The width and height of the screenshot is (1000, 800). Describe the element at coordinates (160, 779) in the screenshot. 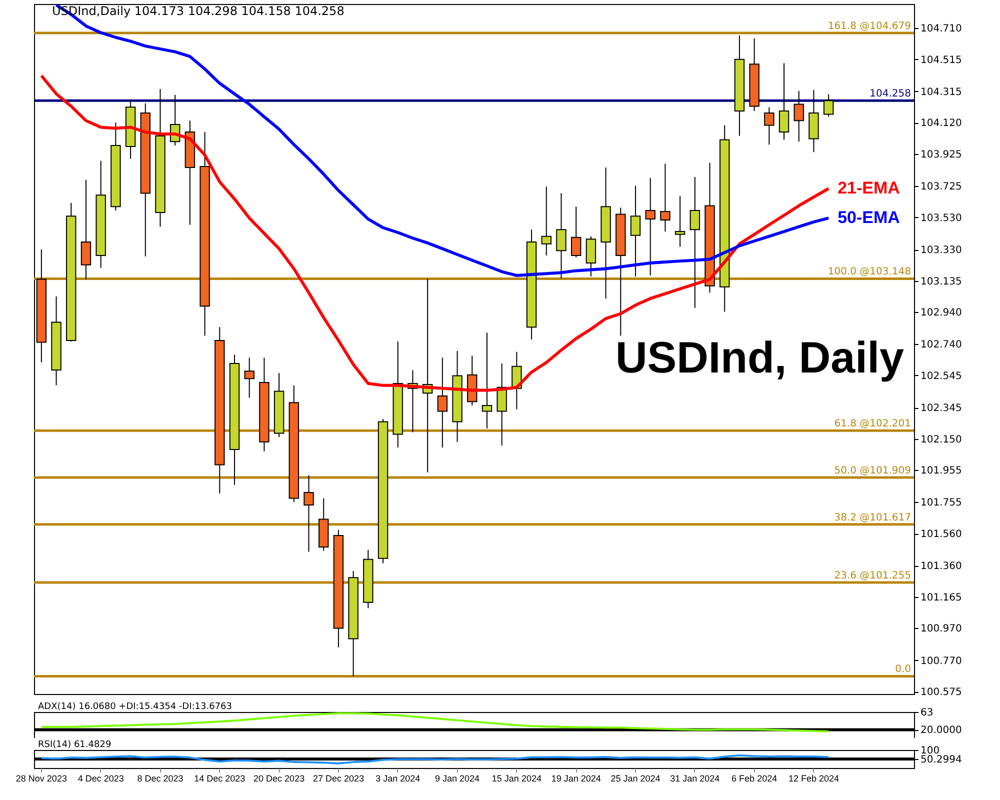

I see `x-tick-label: 8 Dec 2023` at that location.